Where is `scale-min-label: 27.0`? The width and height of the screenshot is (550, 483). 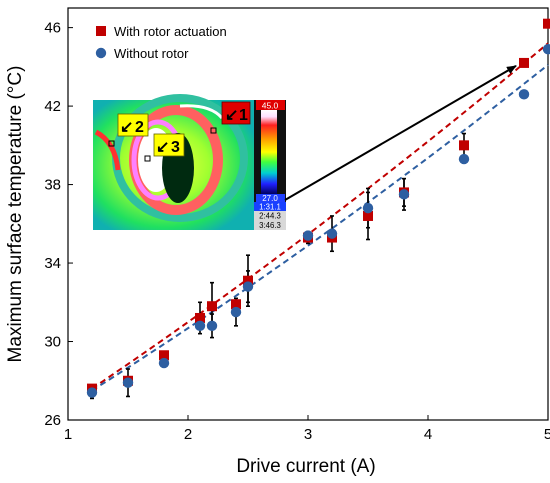 scale-min-label: 27.0 is located at coordinates (270, 198).